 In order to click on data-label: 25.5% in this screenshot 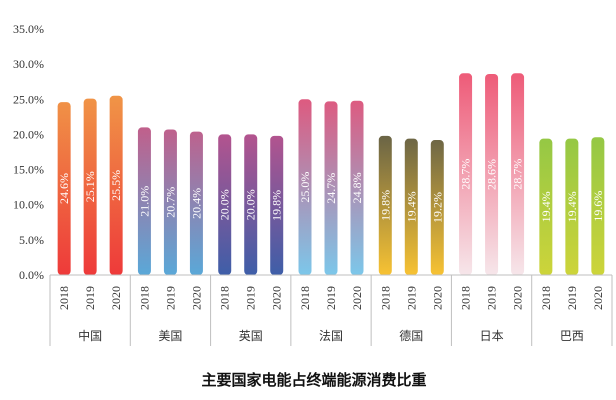, I will do `click(116, 185)`.